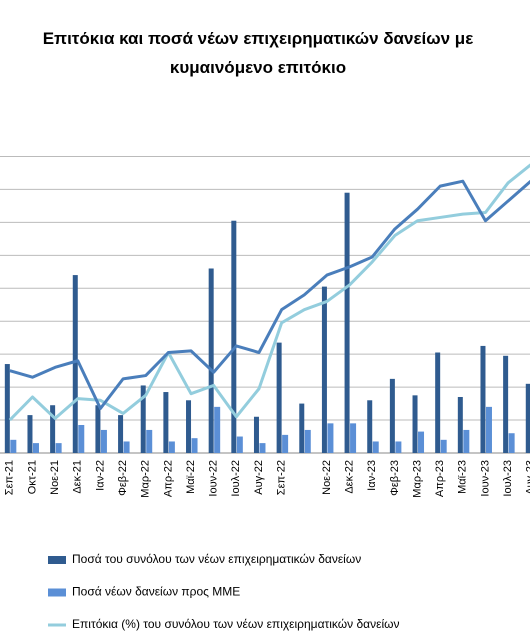 Image resolution: width=530 pixels, height=635 pixels. Describe the element at coordinates (123, 478) in the screenshot. I see `x-tick-label: Φεβ-22` at that location.